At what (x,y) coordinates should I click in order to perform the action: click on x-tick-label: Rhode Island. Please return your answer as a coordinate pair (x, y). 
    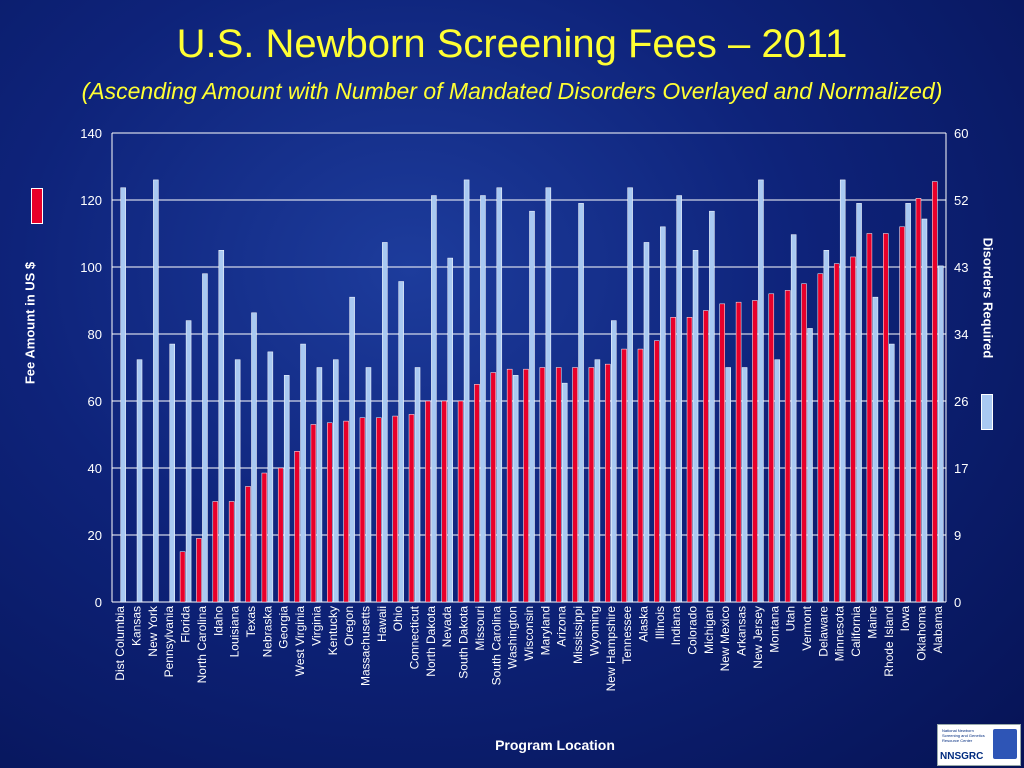
    Looking at the image, I should click on (889, 641).